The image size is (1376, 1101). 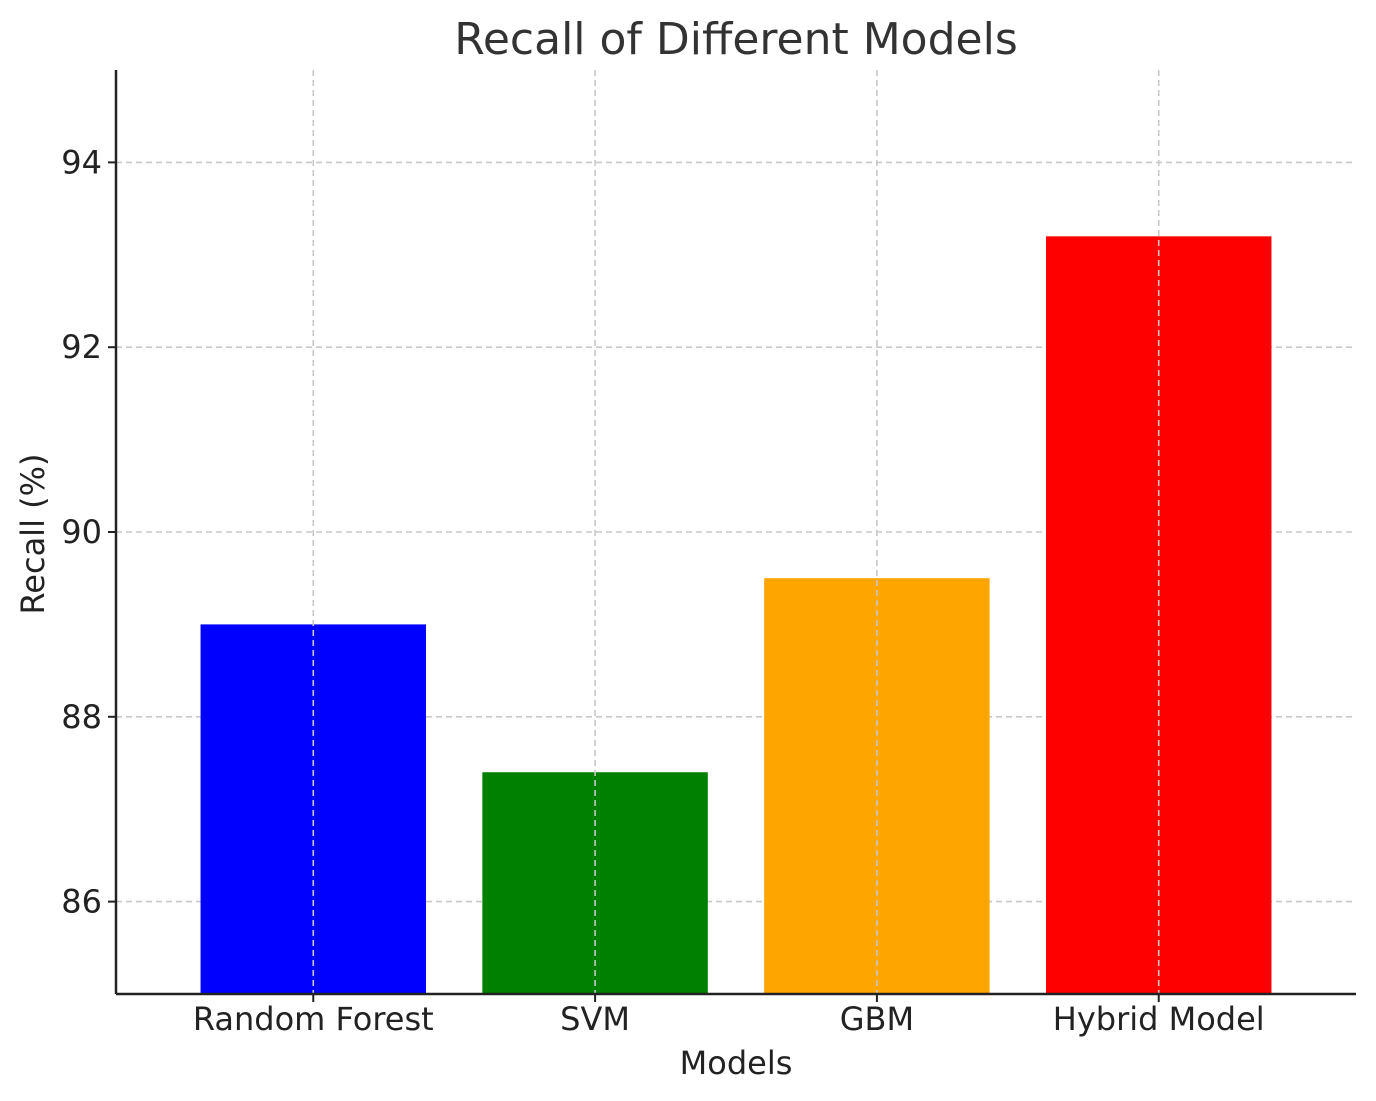 What do you see at coordinates (595, 1019) in the screenshot?
I see `x-tick-label: SVM` at bounding box center [595, 1019].